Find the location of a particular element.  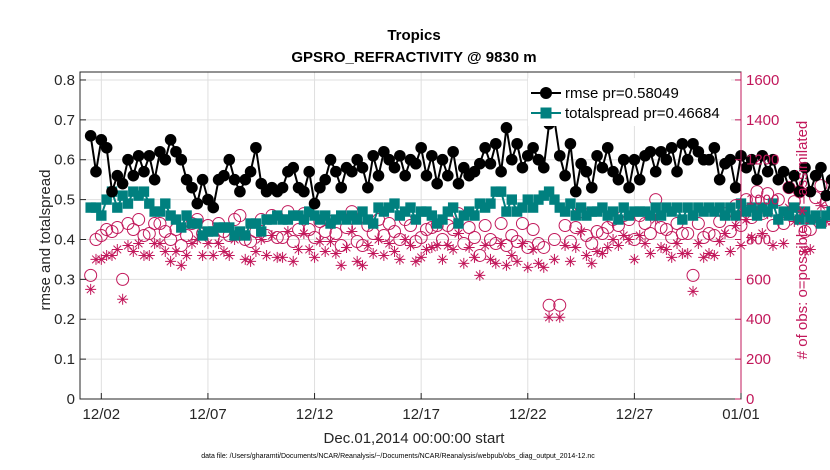

y-tick-label: 0.1 is located at coordinates (64, 359).